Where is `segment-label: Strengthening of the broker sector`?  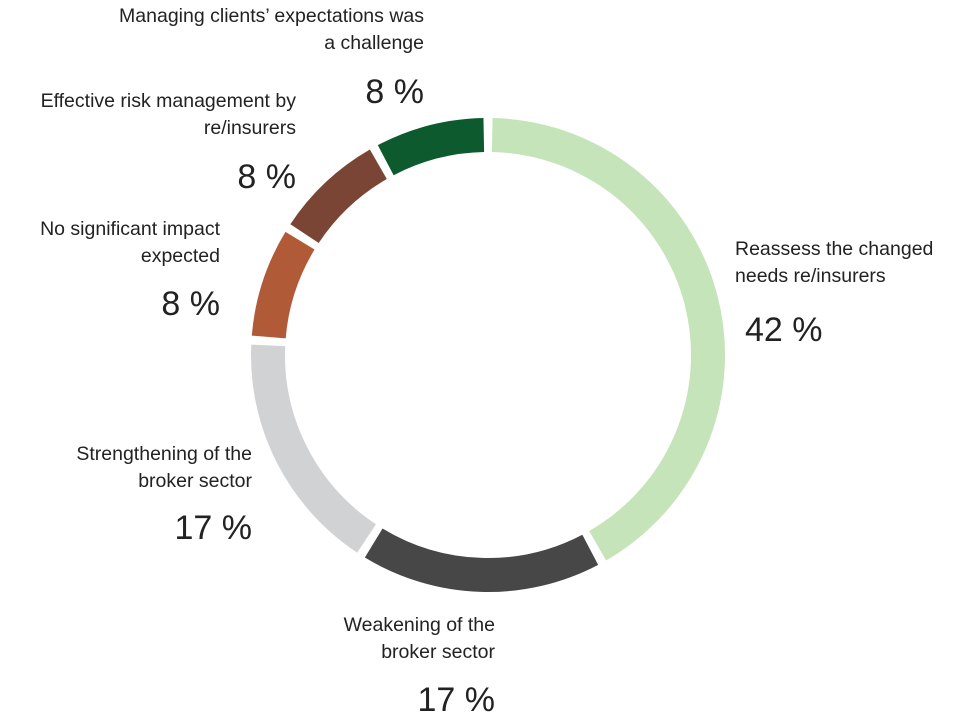 segment-label: Strengthening of the broker sector is located at coordinates (164, 467).